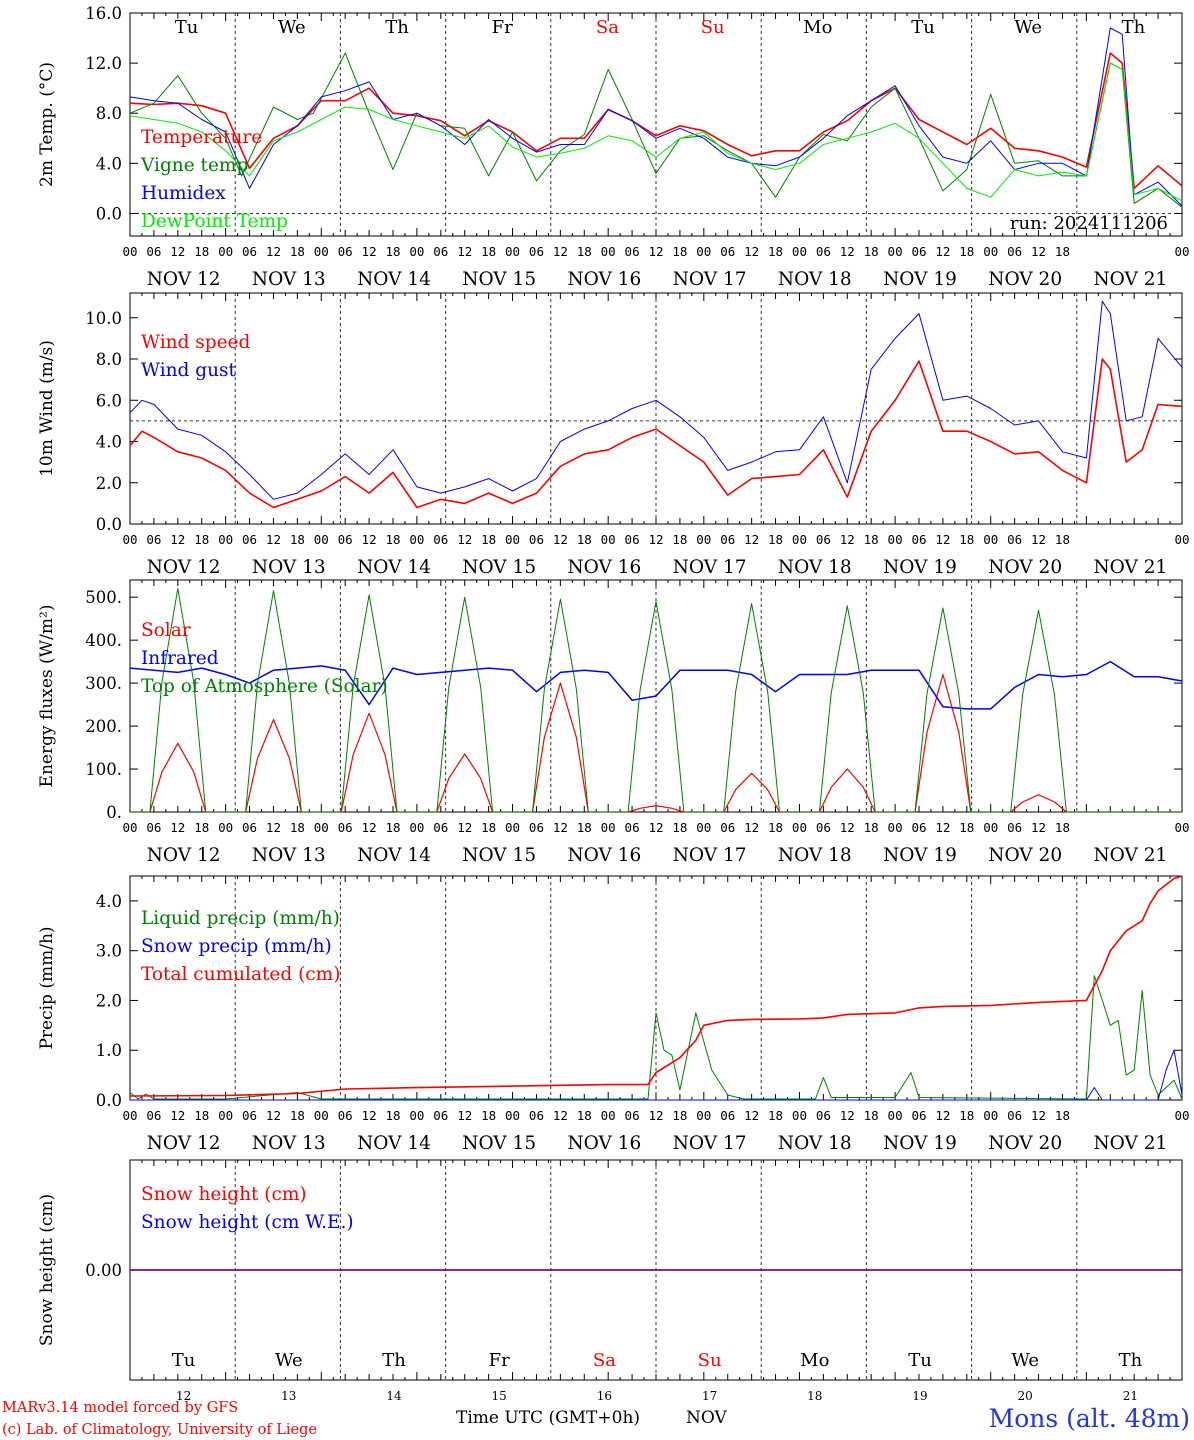 Image resolution: width=1194 pixels, height=1440 pixels. Describe the element at coordinates (548, 1418) in the screenshot. I see `x-axis-title: Time UTC (GMT+0h)` at that location.